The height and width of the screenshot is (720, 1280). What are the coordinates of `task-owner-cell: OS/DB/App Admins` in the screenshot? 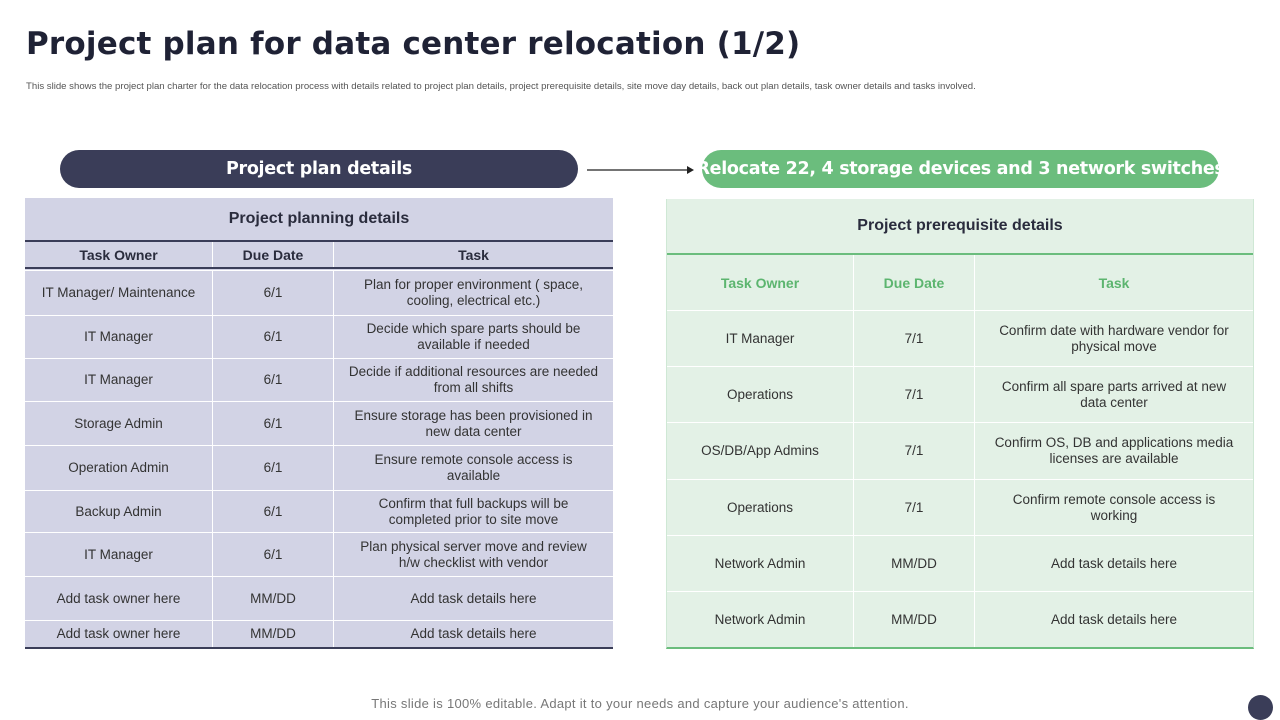 It's located at (760, 451).